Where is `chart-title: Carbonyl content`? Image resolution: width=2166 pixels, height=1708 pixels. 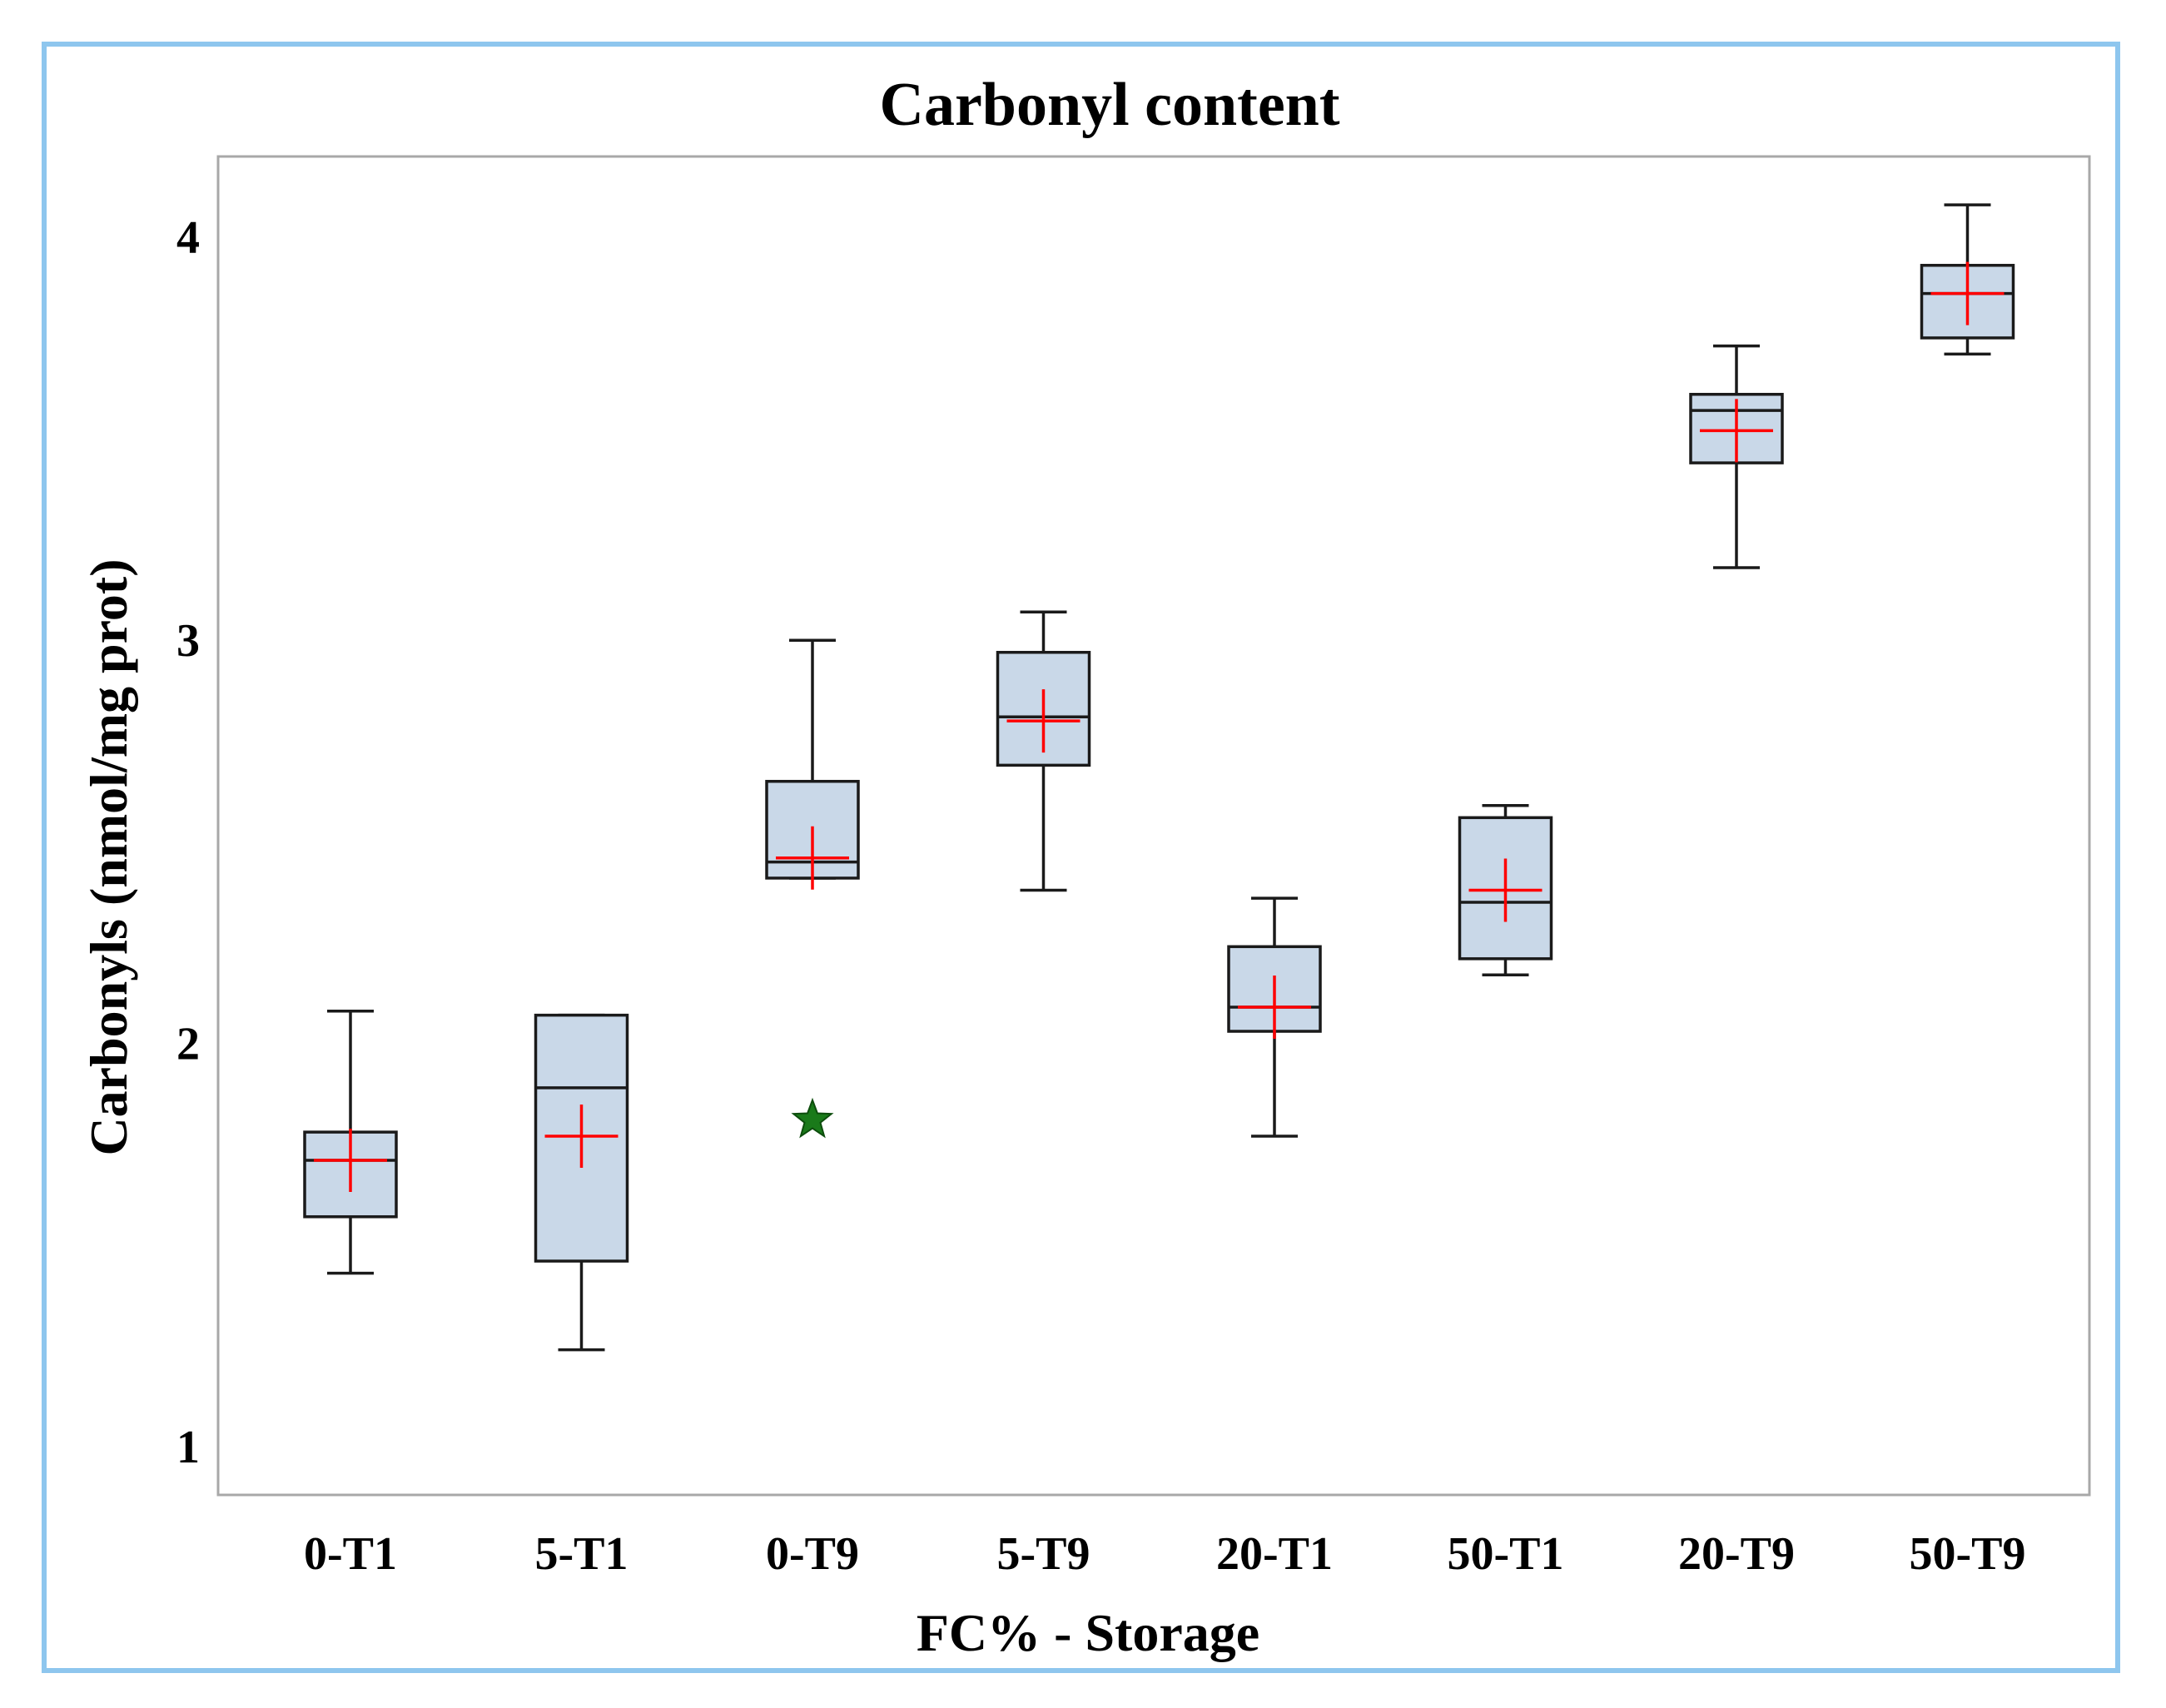
chart-title: Carbonyl content is located at coordinates (1110, 105).